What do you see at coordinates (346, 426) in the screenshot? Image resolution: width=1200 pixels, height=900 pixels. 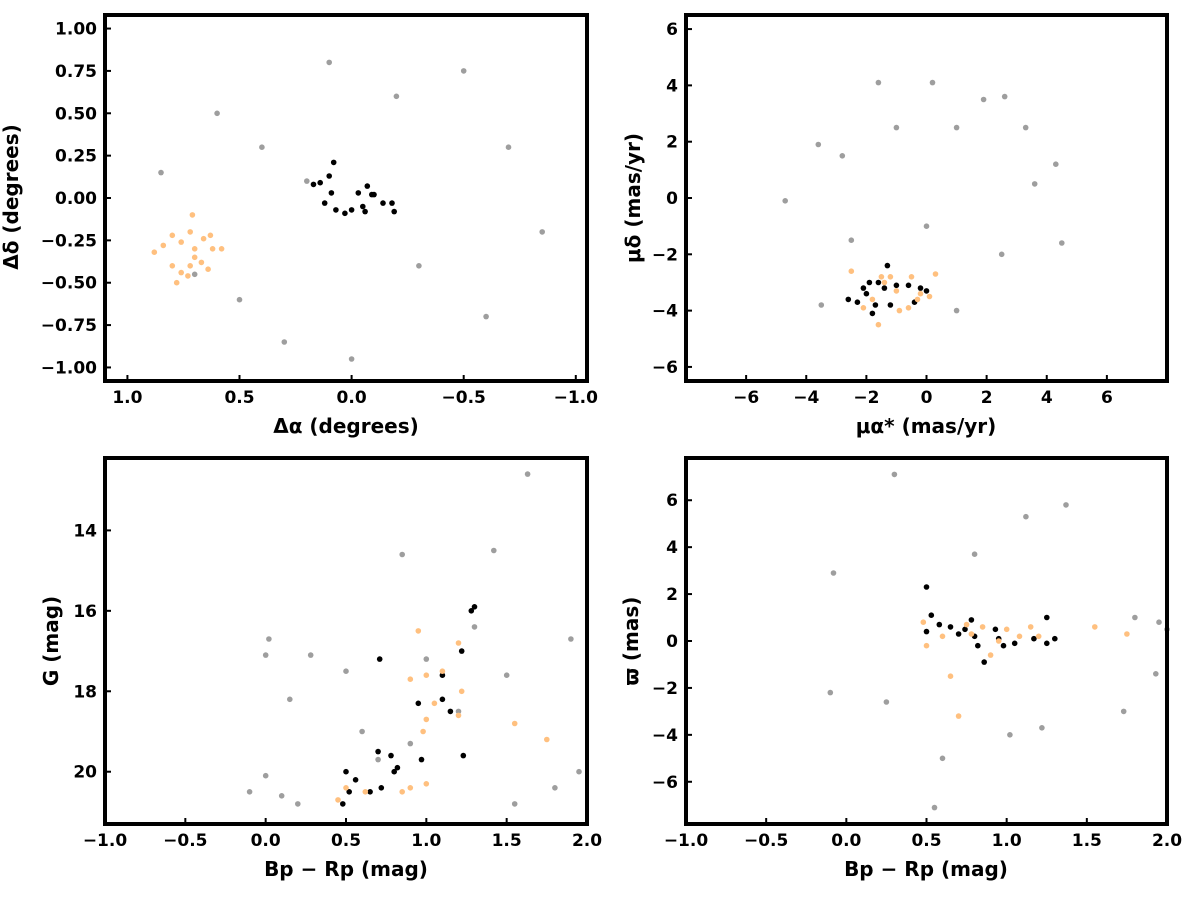 I see `panel-0-xlabel: Δα (degrees)` at bounding box center [346, 426].